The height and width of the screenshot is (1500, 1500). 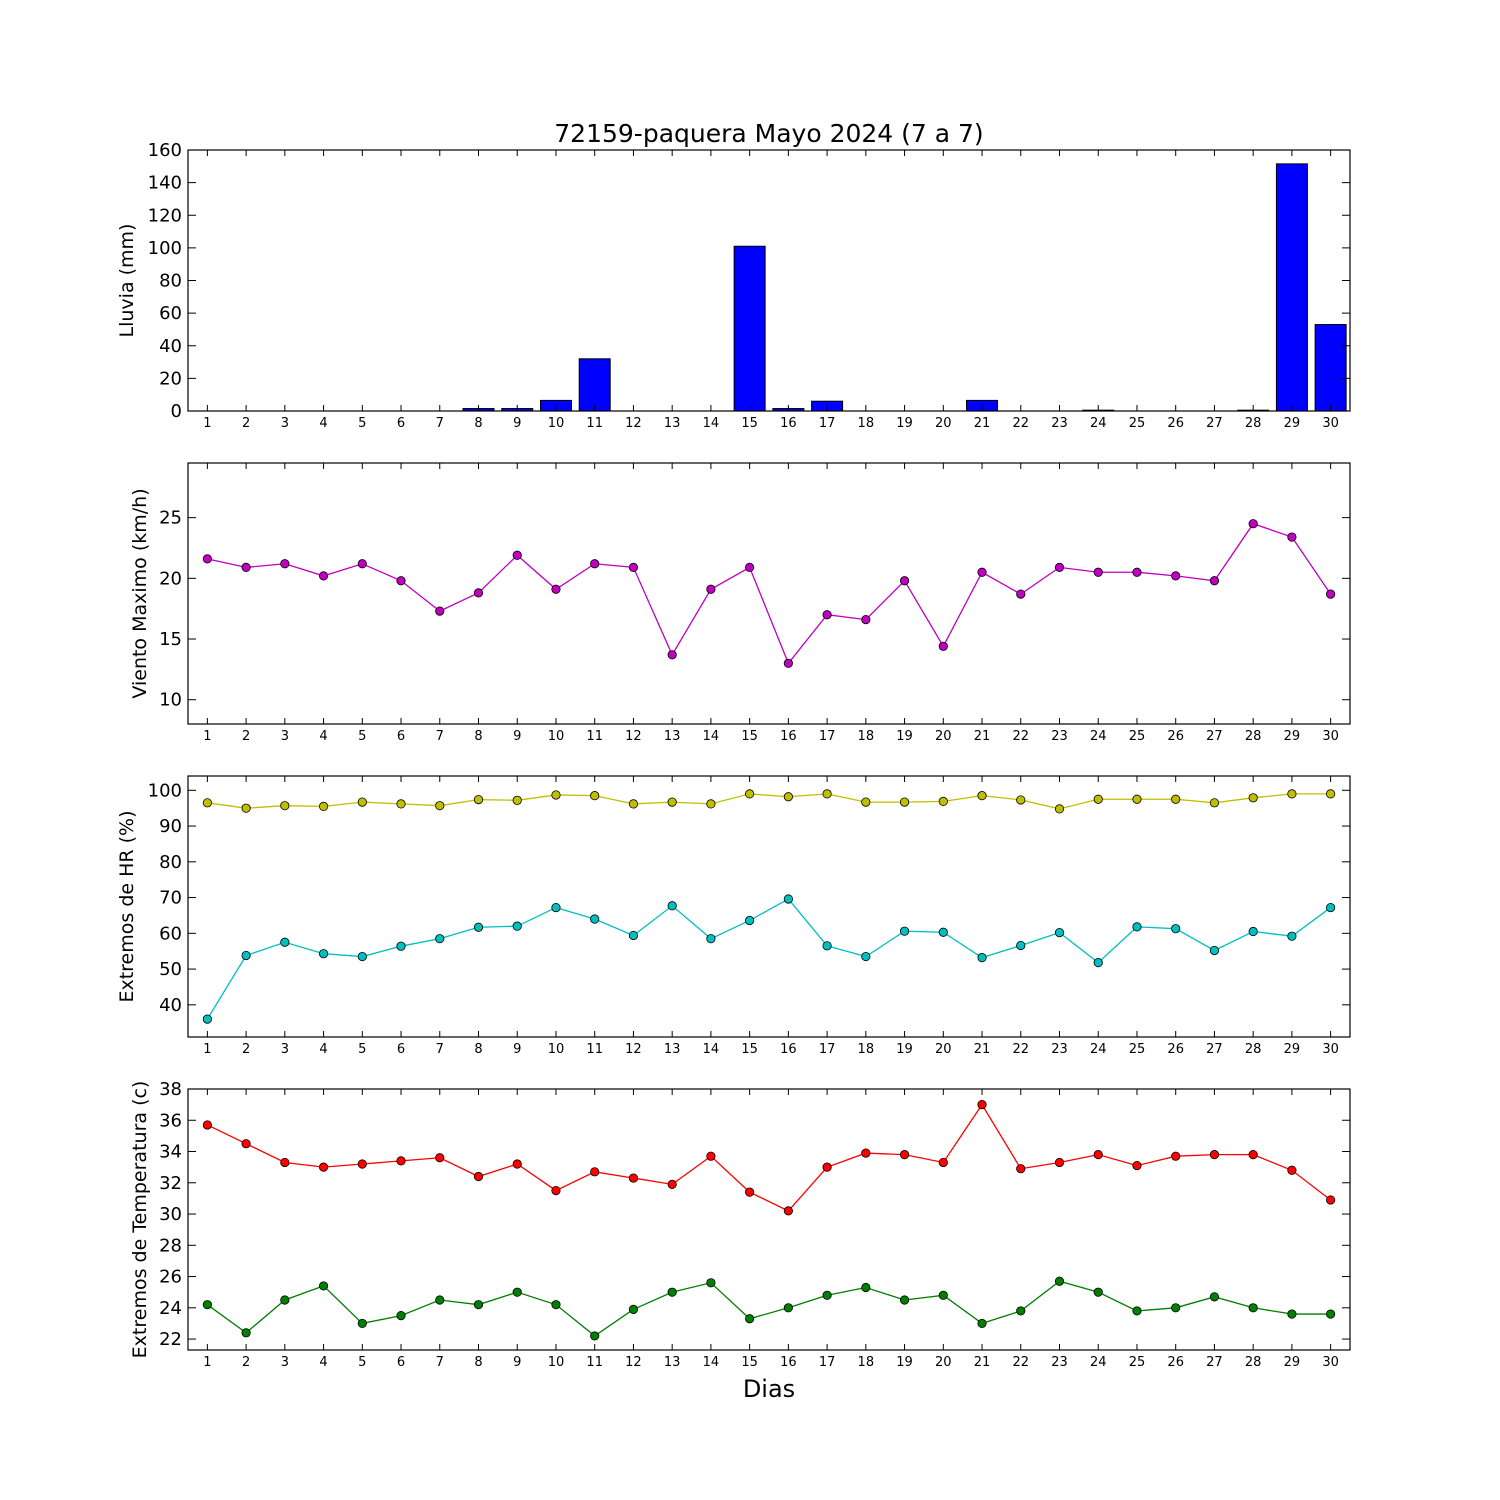 What do you see at coordinates (1137, 423) in the screenshot?
I see `xtick-label: 25` at bounding box center [1137, 423].